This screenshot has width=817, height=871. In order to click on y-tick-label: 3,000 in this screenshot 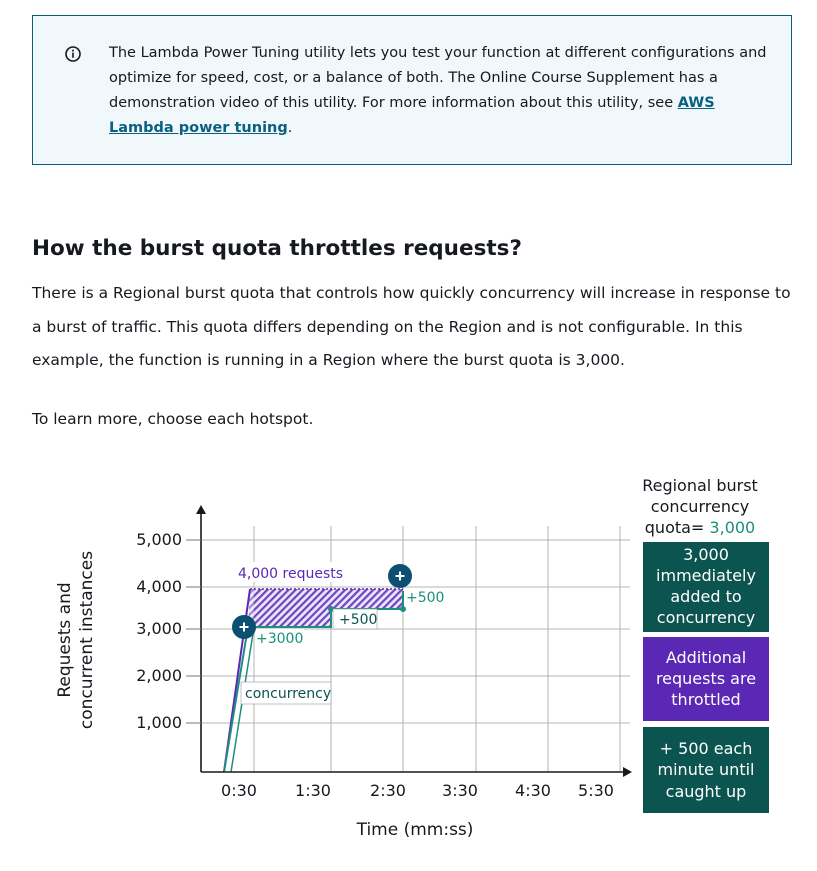, I will do `click(159, 628)`.